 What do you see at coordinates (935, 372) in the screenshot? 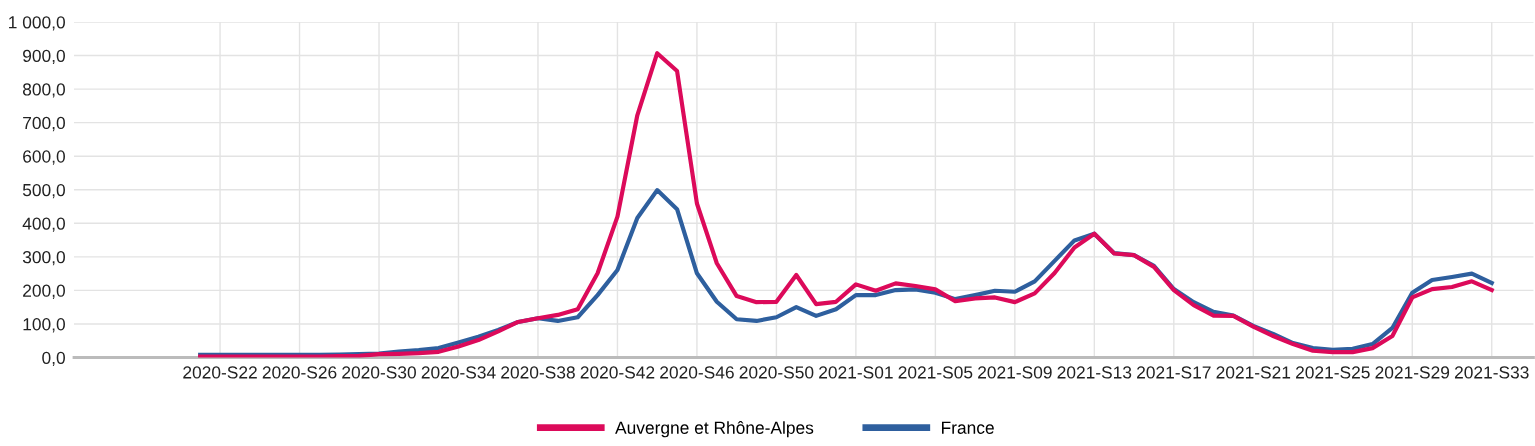
I see `x-tick-label: 2021-S05` at bounding box center [935, 372].